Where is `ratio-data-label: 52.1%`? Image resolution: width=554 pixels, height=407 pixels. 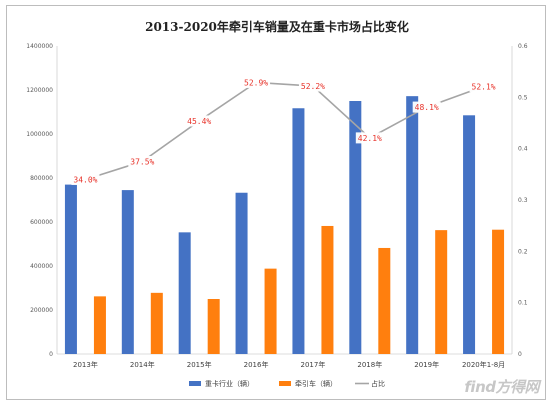 ratio-data-label: 52.1% is located at coordinates (484, 87).